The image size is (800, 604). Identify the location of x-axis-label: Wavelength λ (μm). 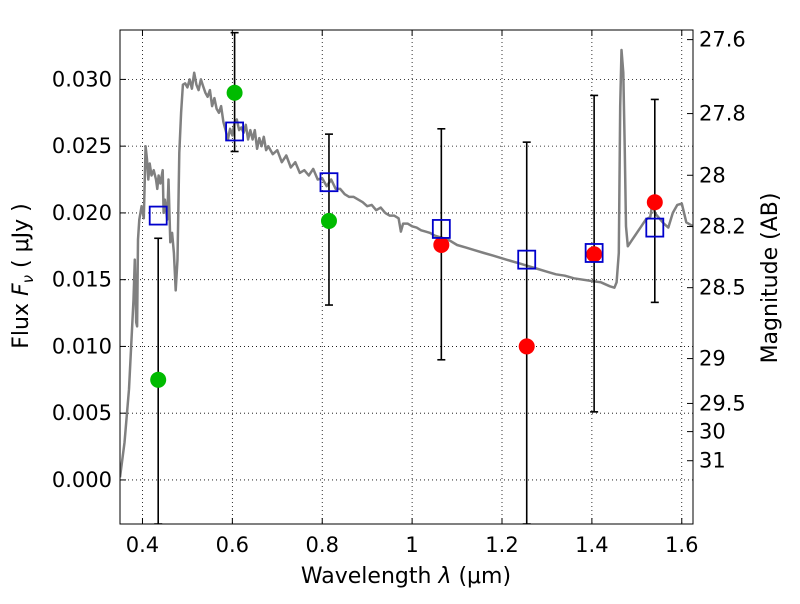
(406, 576).